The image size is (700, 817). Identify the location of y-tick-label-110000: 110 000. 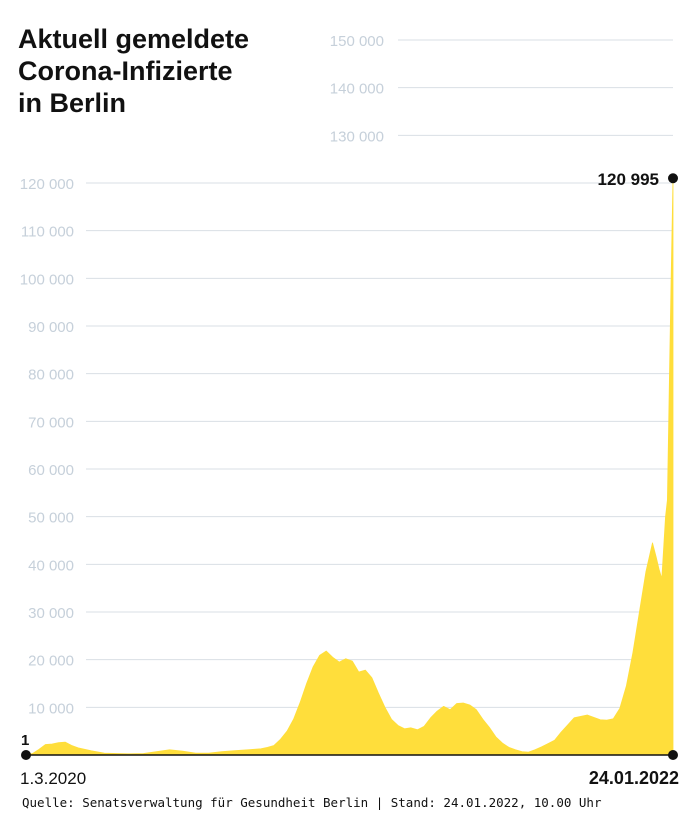
(47, 232).